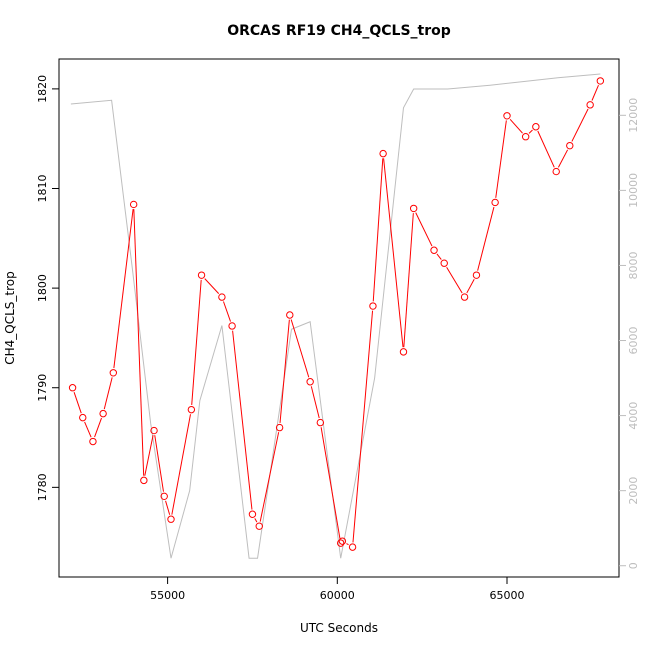 This screenshot has height=650, width=650. What do you see at coordinates (339, 628) in the screenshot?
I see `x-axis-label: UTC Seconds` at bounding box center [339, 628].